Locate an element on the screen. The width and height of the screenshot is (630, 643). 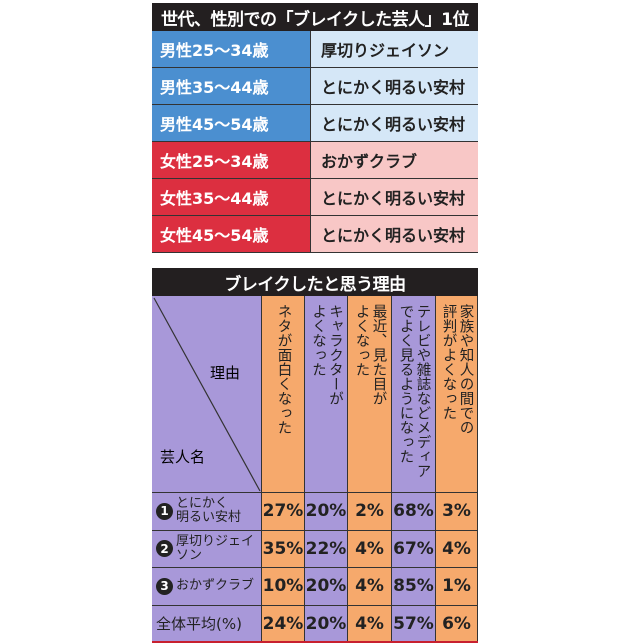
comedian-name-cell: 2 厚切りジェイソン is located at coordinates (207, 549).